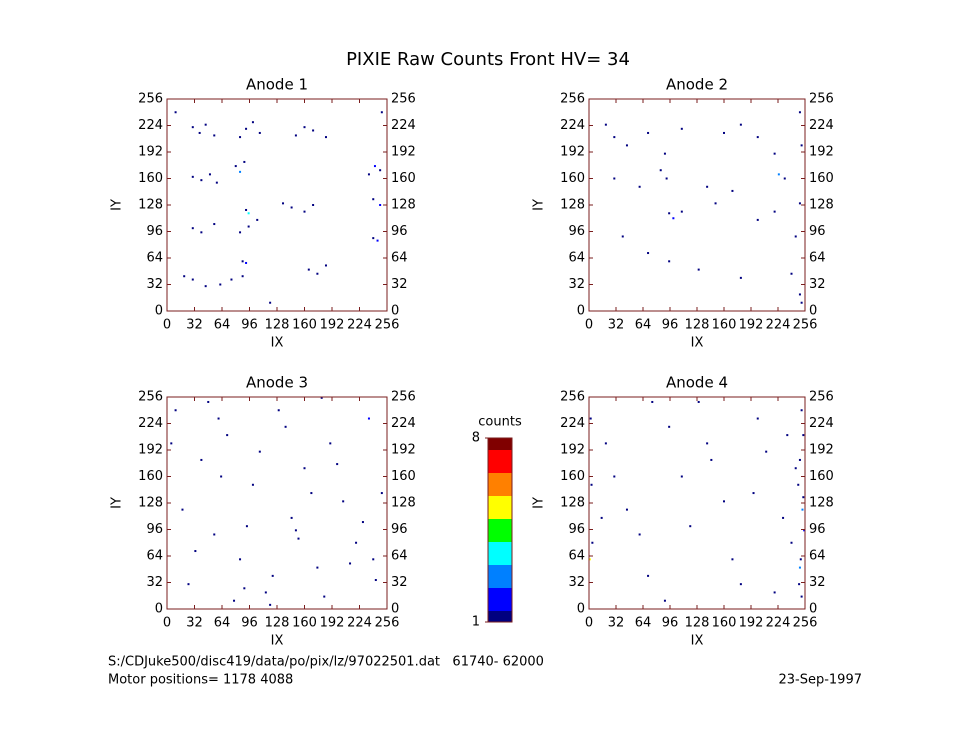  Describe the element at coordinates (359, 623) in the screenshot. I see `x-tick-label: 224` at that location.